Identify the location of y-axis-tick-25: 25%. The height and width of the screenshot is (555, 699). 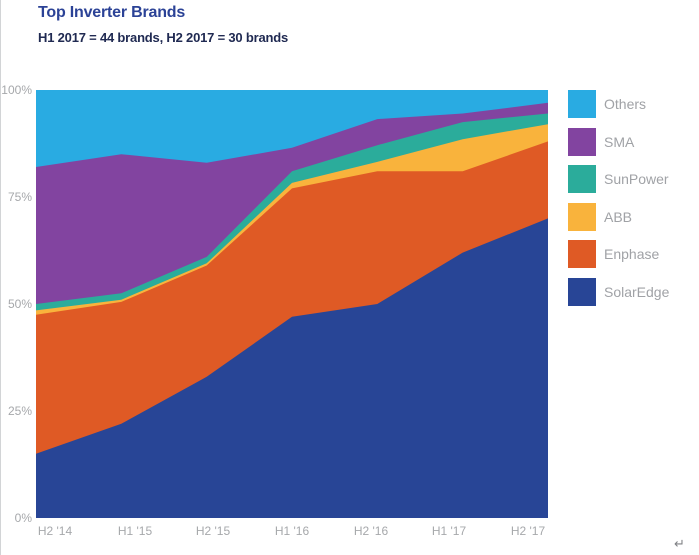
(19, 411).